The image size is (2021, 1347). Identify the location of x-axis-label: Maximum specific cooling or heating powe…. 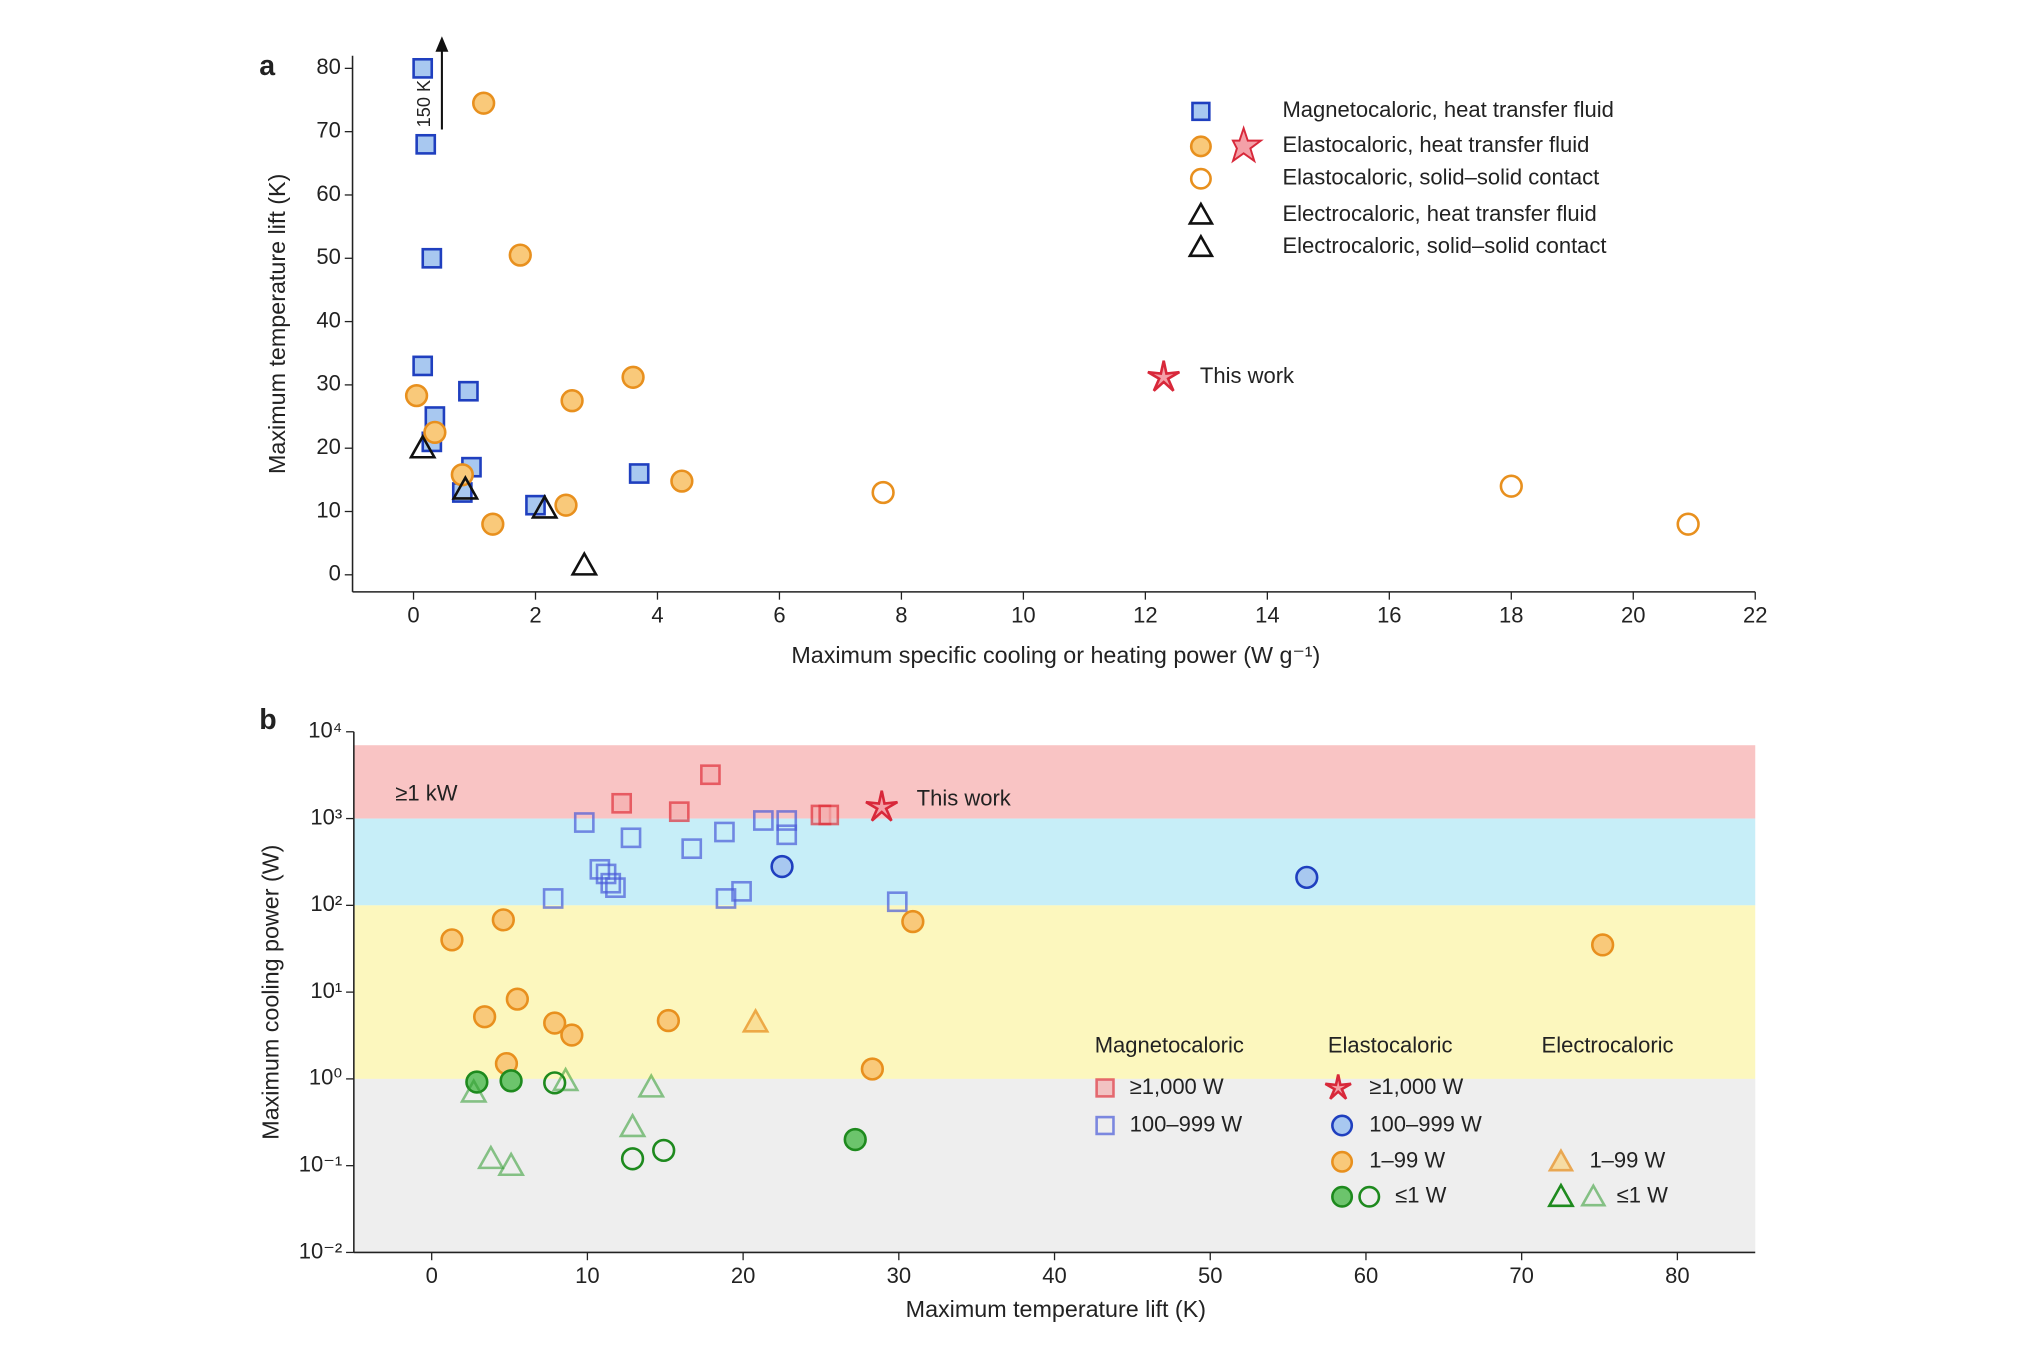
(1055, 655).